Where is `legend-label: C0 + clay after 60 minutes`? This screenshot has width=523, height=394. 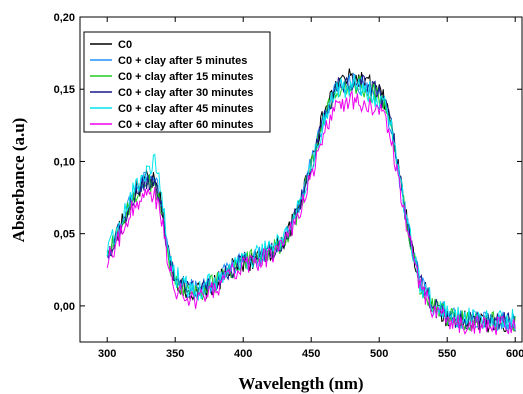 legend-label: C0 + clay after 60 minutes is located at coordinates (185, 125).